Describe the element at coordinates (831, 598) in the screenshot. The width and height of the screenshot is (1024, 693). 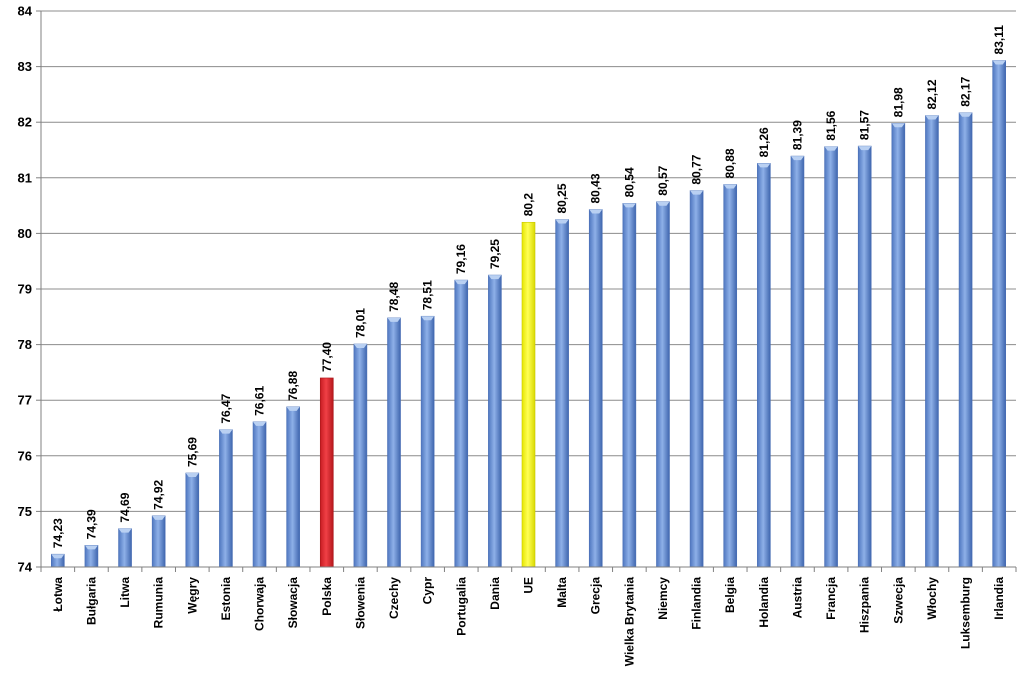
I see `category-label: Francja` at that location.